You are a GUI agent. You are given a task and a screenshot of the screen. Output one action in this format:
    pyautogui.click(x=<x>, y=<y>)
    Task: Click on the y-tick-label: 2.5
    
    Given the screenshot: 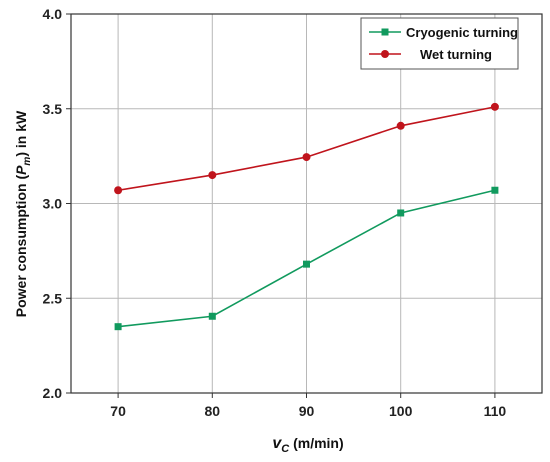 What is the action you would take?
    pyautogui.click(x=53, y=298)
    